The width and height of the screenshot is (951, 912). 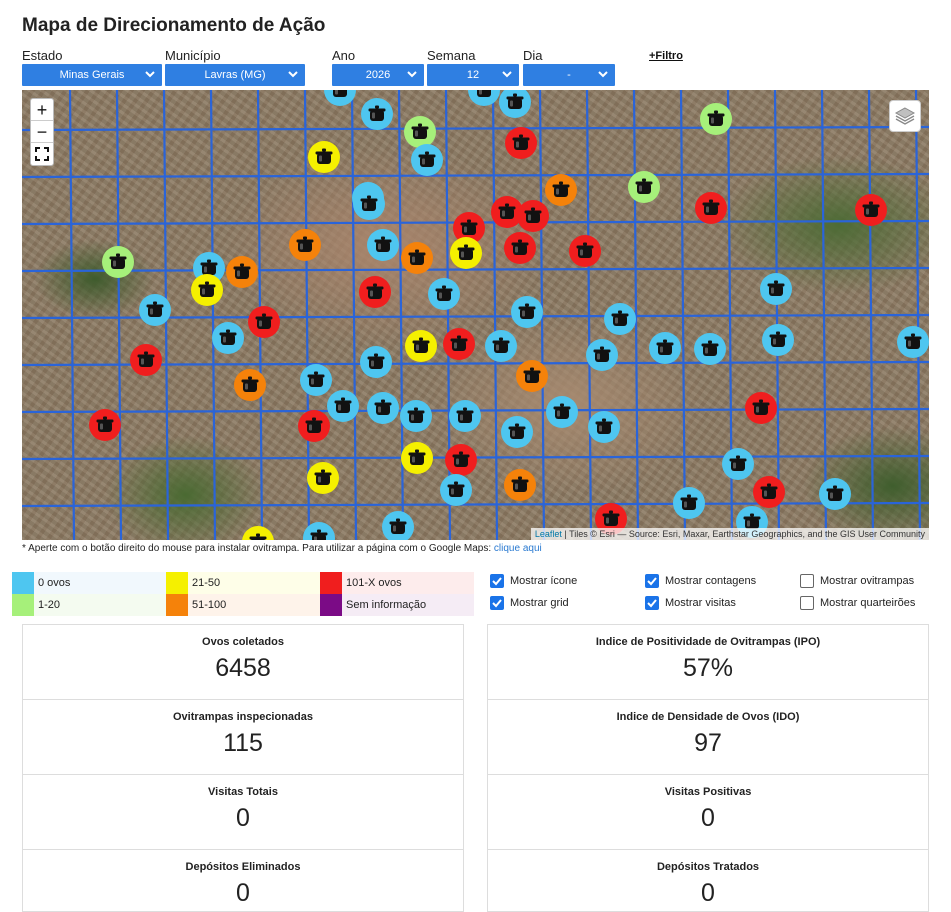 What do you see at coordinates (857, 603) in the screenshot?
I see `show-blocks-checkbox: Mostrar quarteirões` at bounding box center [857, 603].